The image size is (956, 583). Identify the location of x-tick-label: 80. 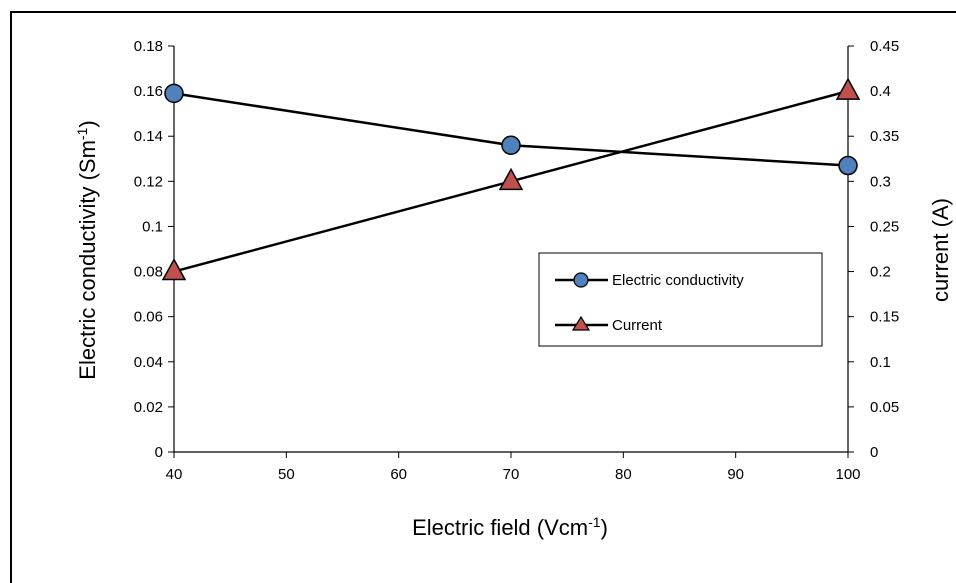
(623, 474).